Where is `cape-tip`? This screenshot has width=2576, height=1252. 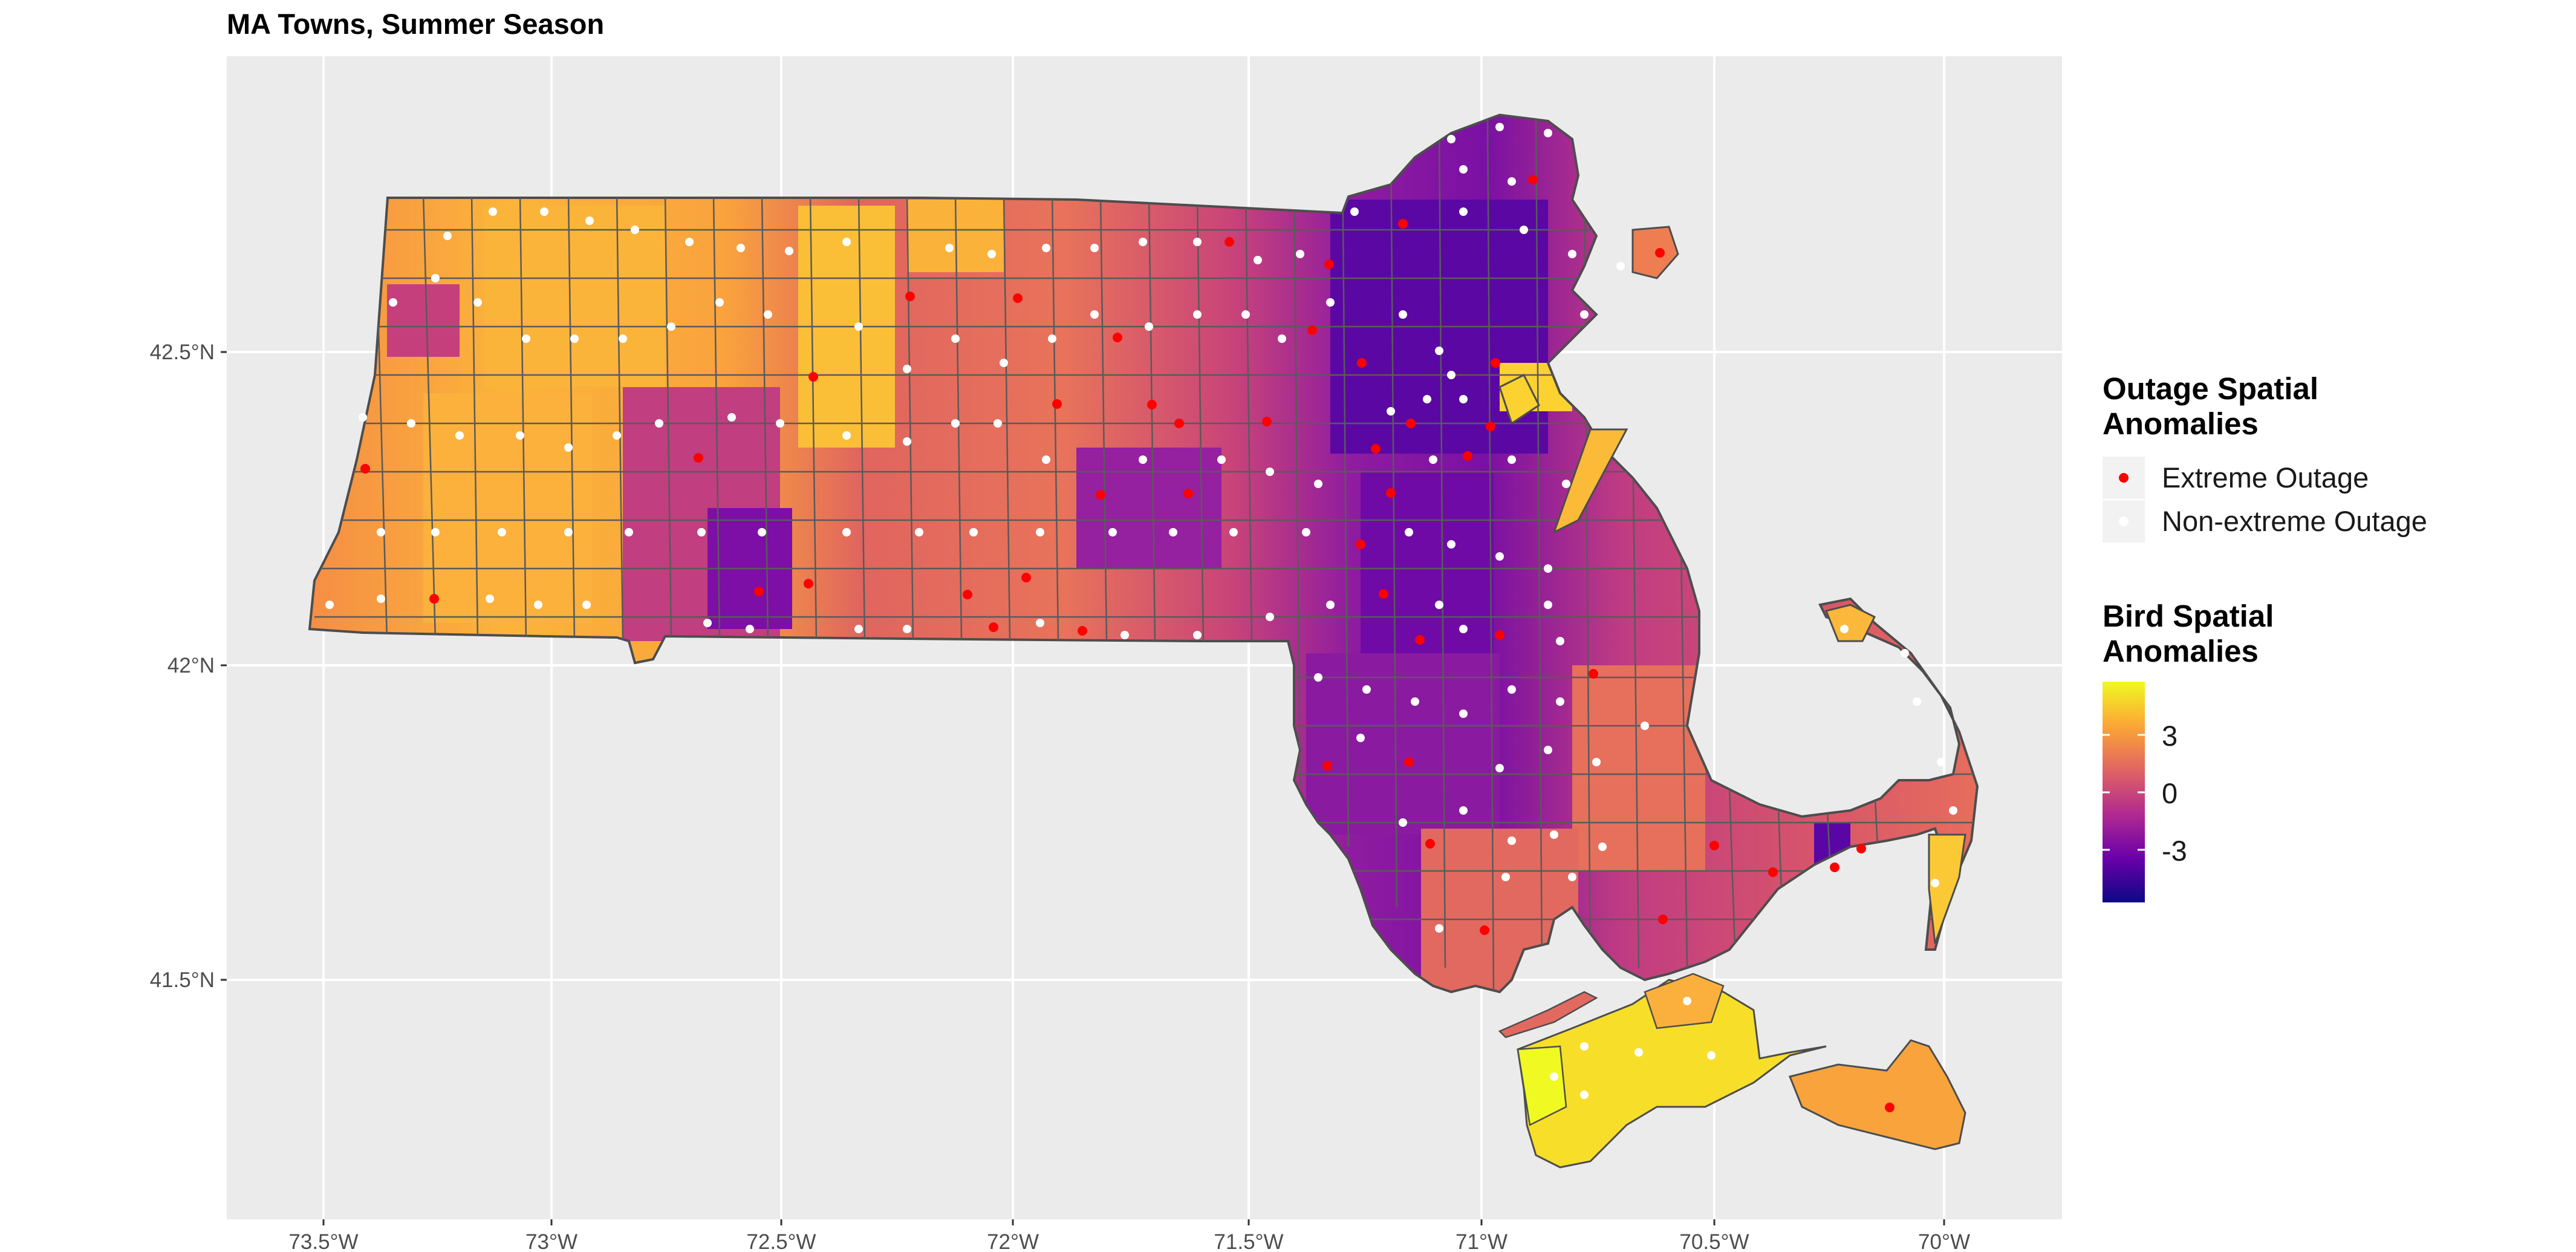
cape-tip is located at coordinates (1850, 623).